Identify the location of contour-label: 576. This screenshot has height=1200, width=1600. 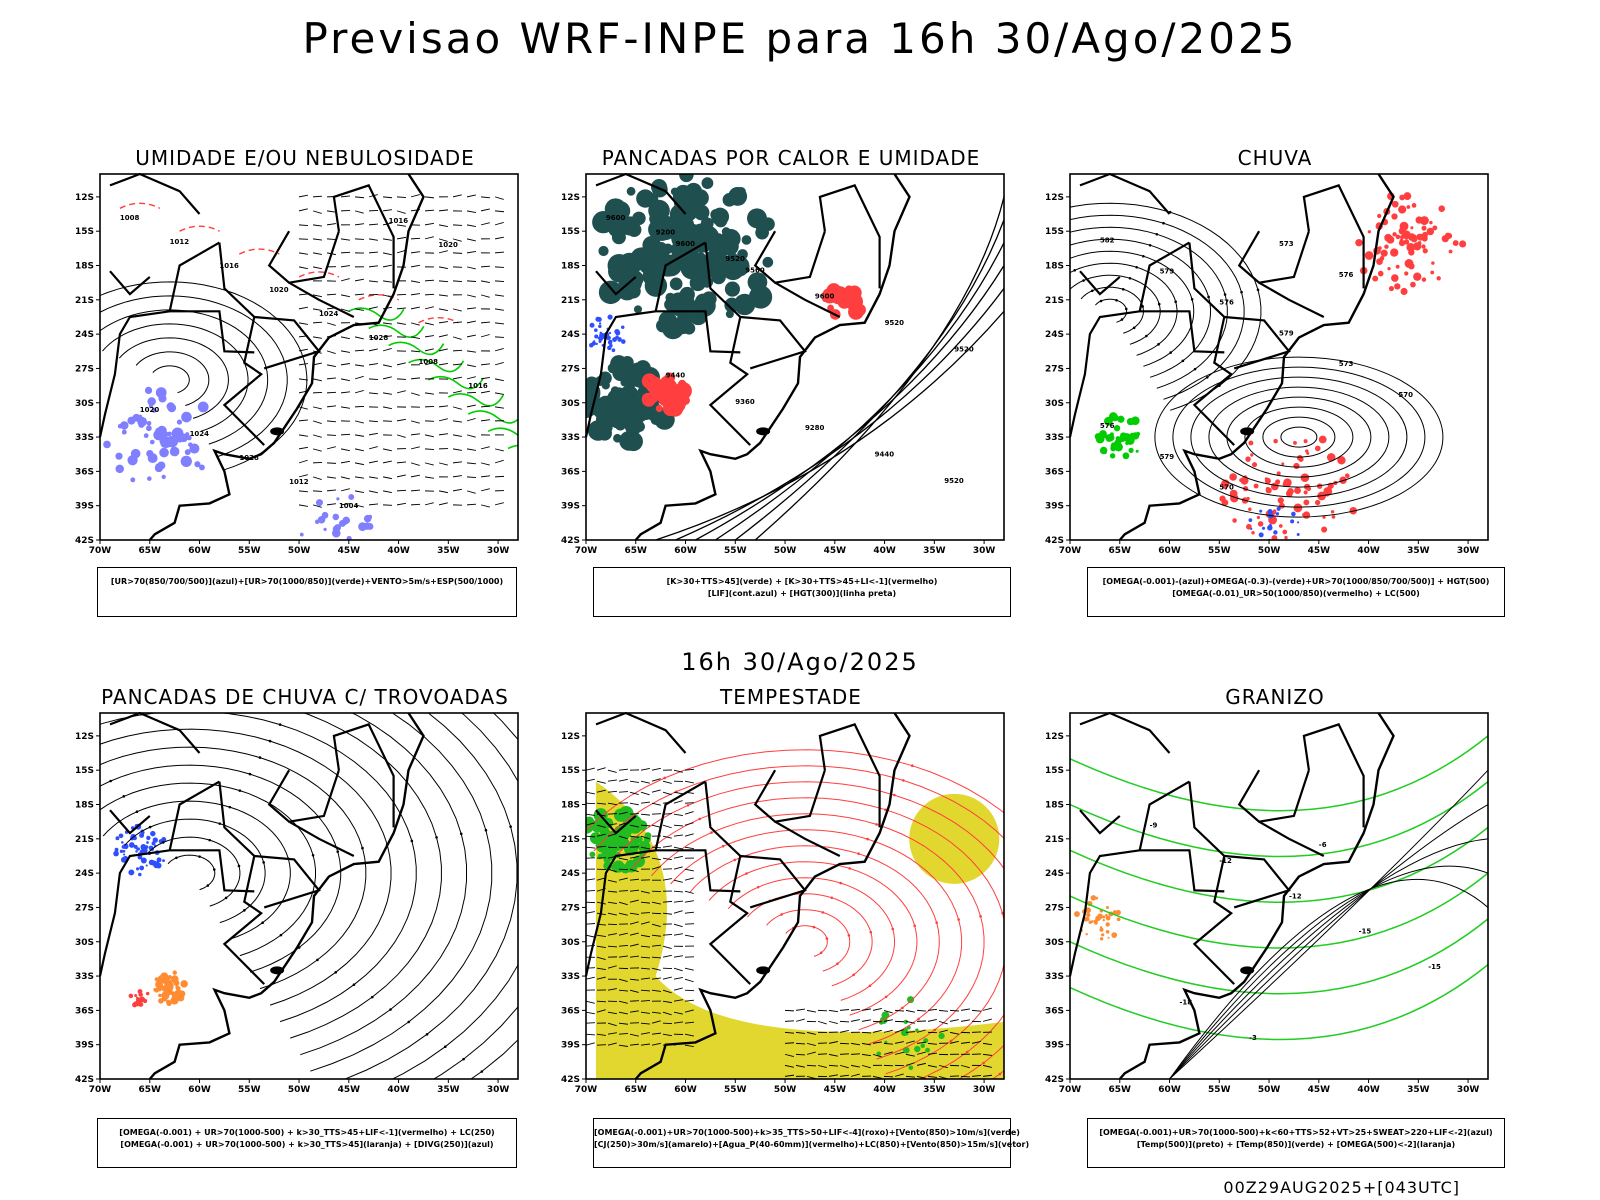
(1226, 302).